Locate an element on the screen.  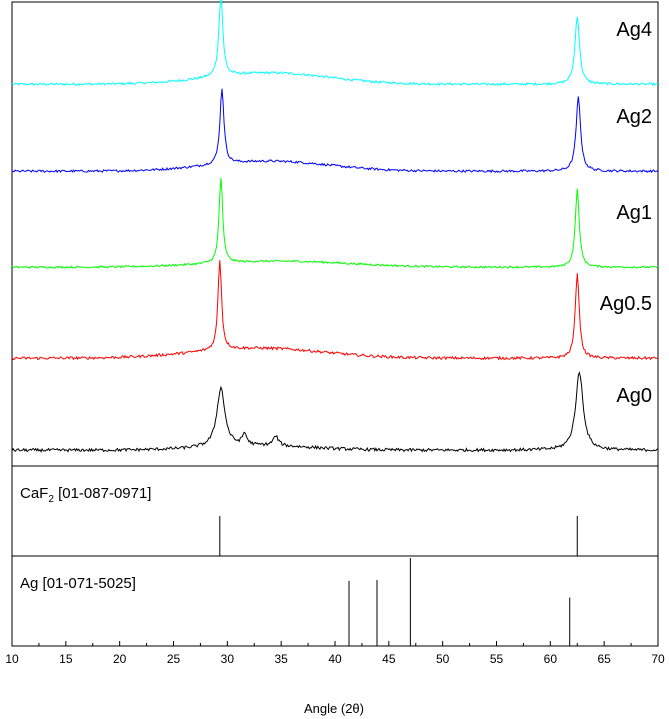
x-tick-label: 60 is located at coordinates (551, 659).